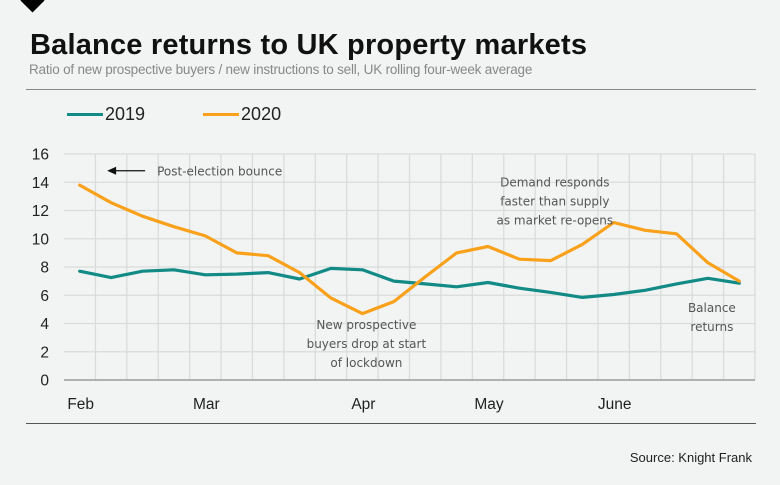 The height and width of the screenshot is (485, 780). I want to click on arrow-left-icon, so click(112, 170).